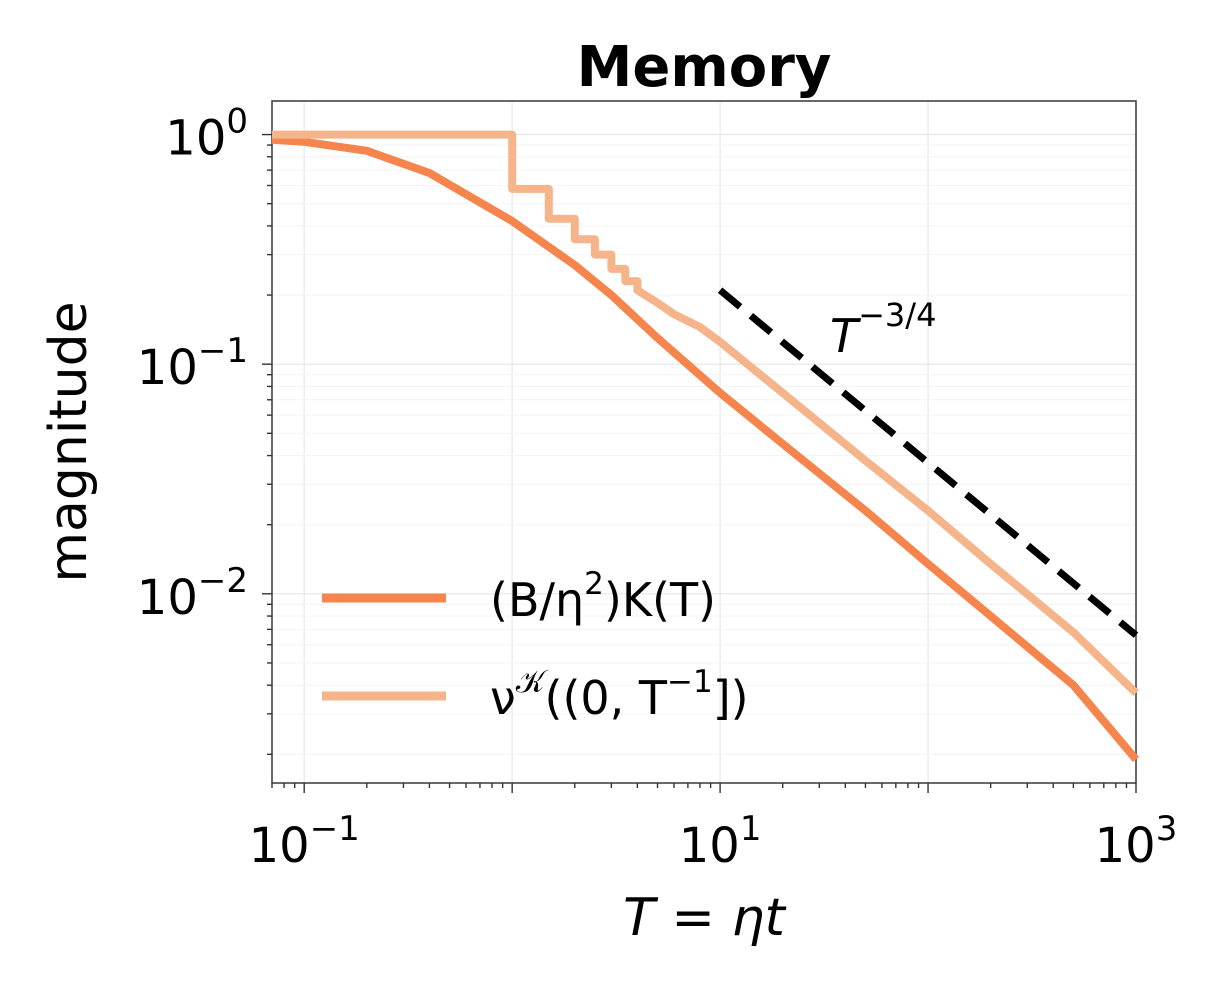 This screenshot has width=1224, height=988. I want to click on x-tick-label: 10³, so click(1136, 841).